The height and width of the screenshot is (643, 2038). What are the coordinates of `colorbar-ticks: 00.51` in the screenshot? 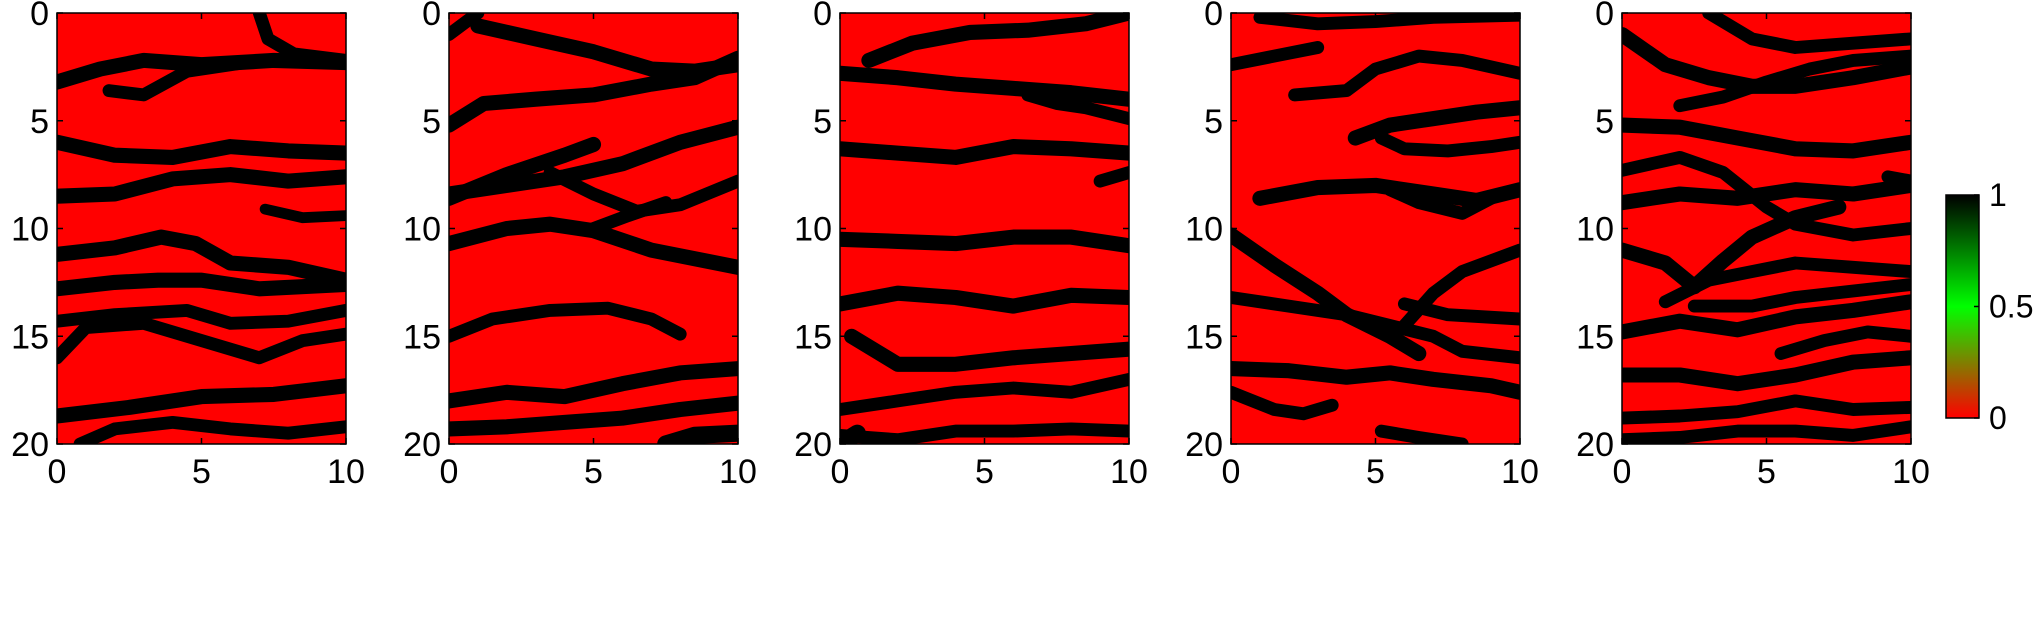 It's located at (2003, 306).